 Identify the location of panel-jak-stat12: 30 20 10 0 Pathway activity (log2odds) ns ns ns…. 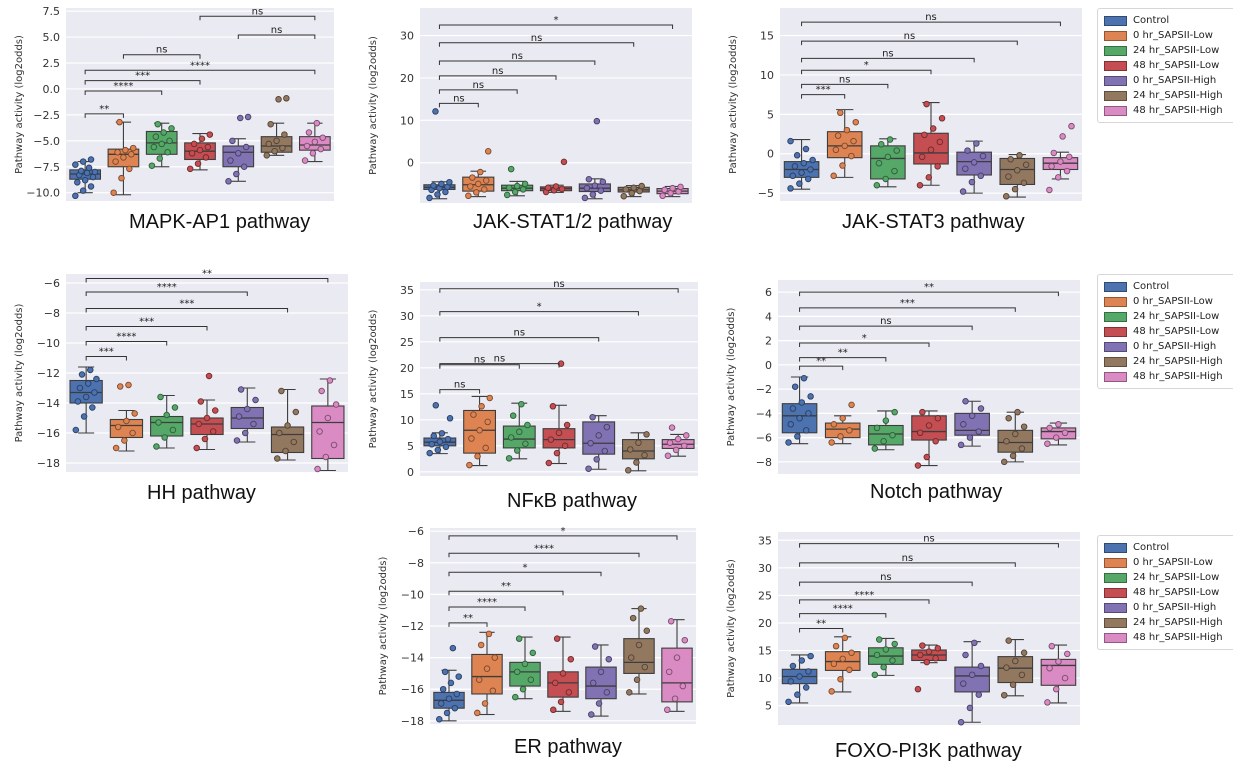
(534, 120).